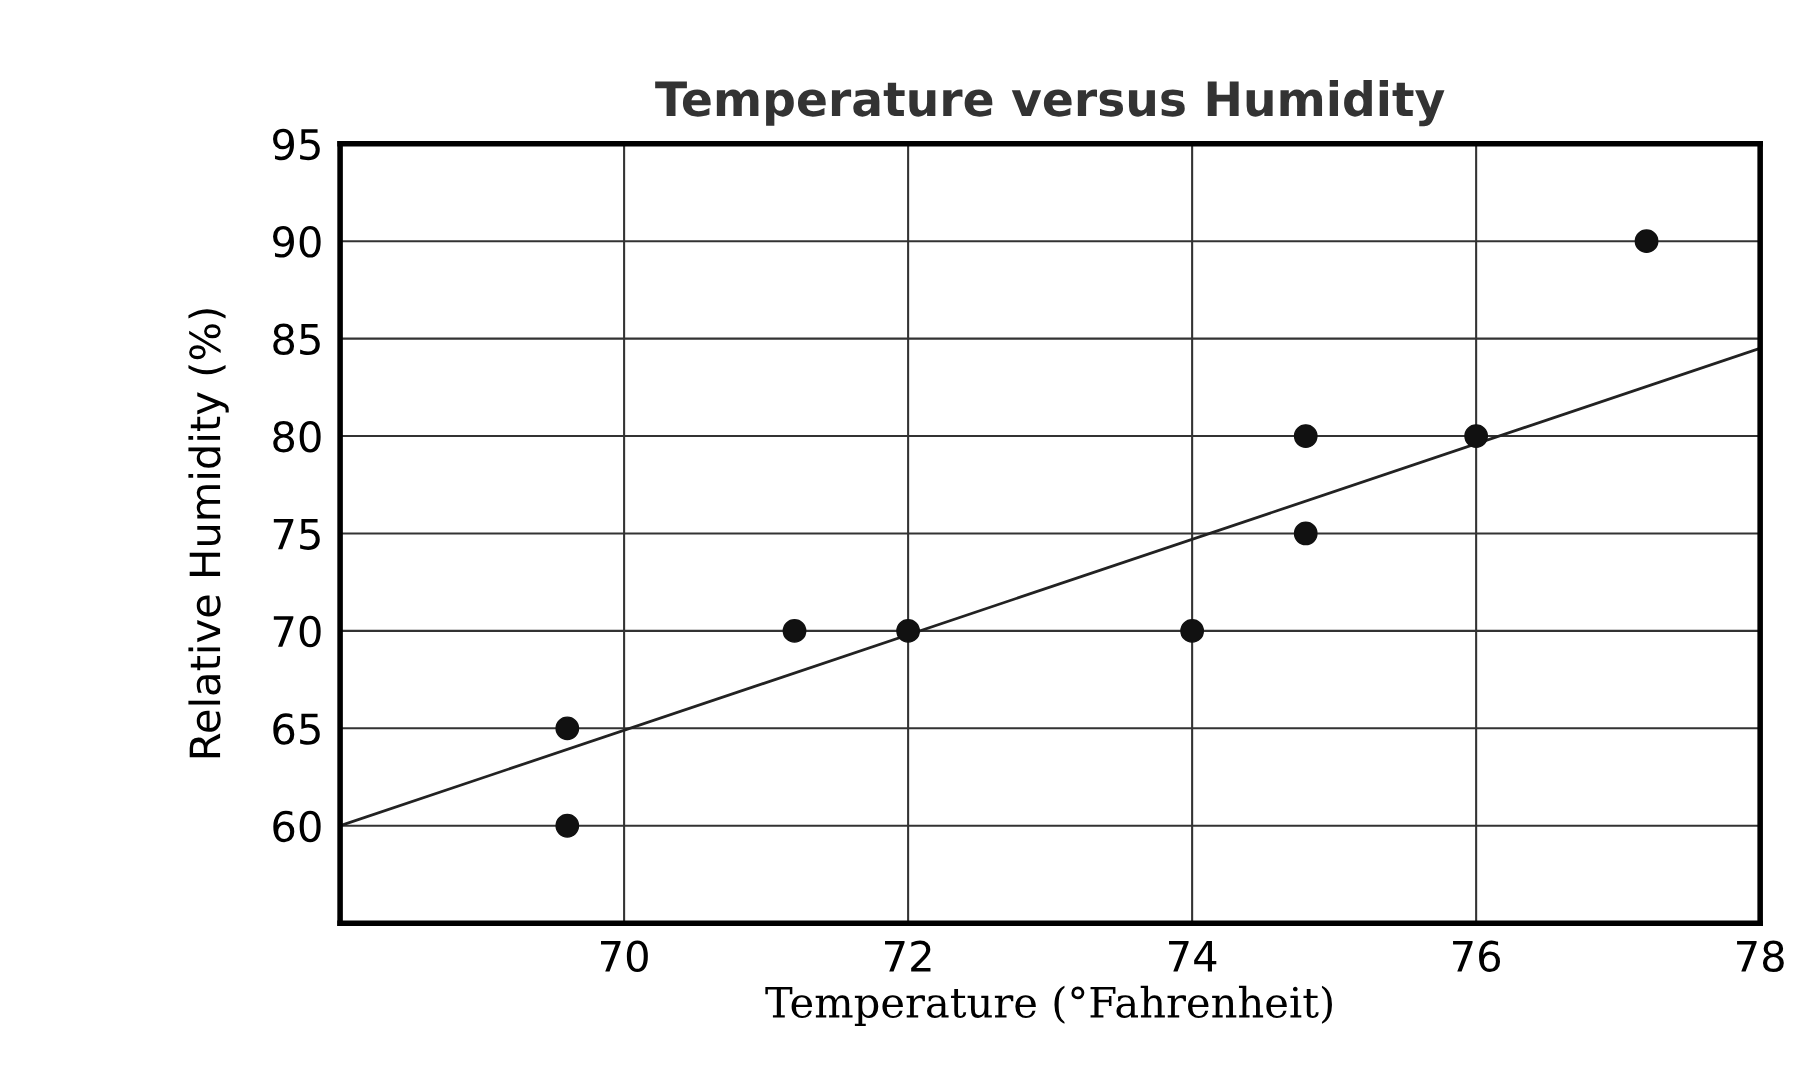 This screenshot has height=1081, width=1809. What do you see at coordinates (1193, 956) in the screenshot?
I see `x-tick-label: 74` at bounding box center [1193, 956].